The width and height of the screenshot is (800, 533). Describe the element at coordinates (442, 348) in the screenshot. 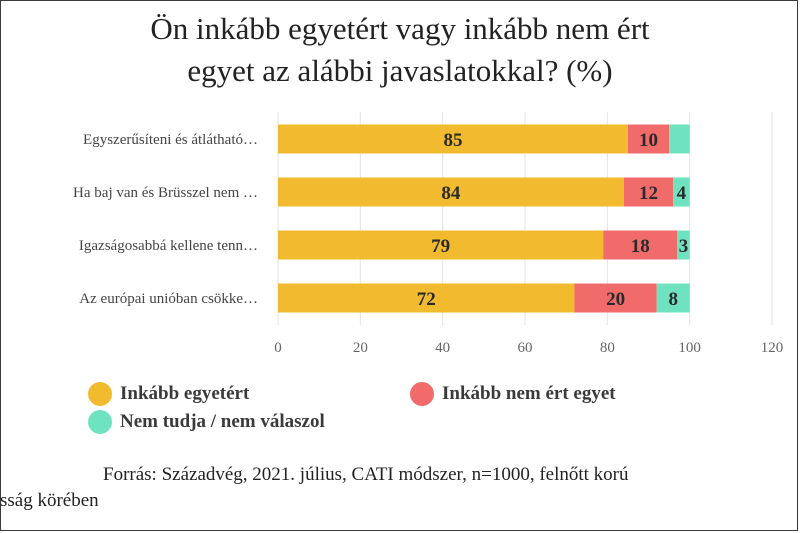

I see `x-tick-label: 40` at that location.